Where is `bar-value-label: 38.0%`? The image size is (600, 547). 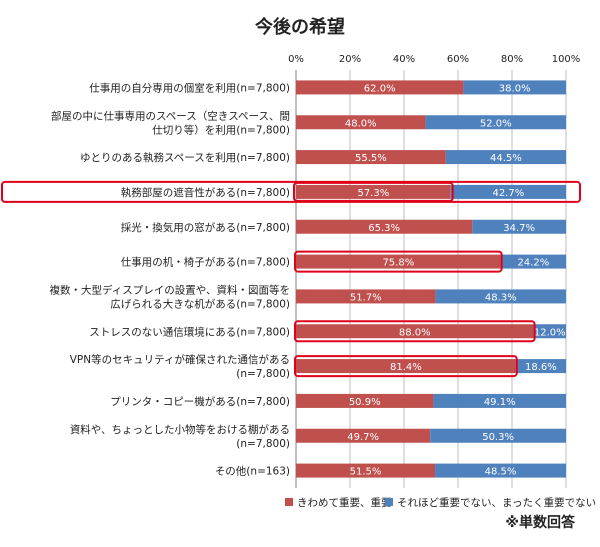
bar-value-label: 38.0% is located at coordinates (515, 88).